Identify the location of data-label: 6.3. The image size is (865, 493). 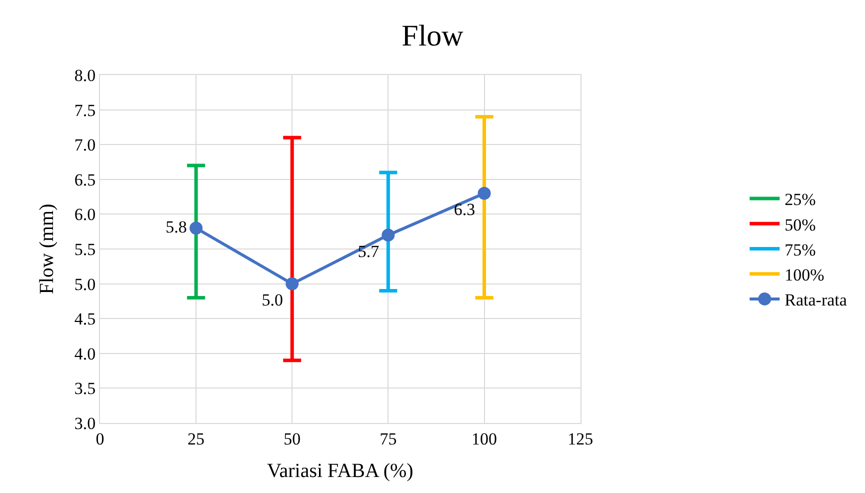
(465, 210).